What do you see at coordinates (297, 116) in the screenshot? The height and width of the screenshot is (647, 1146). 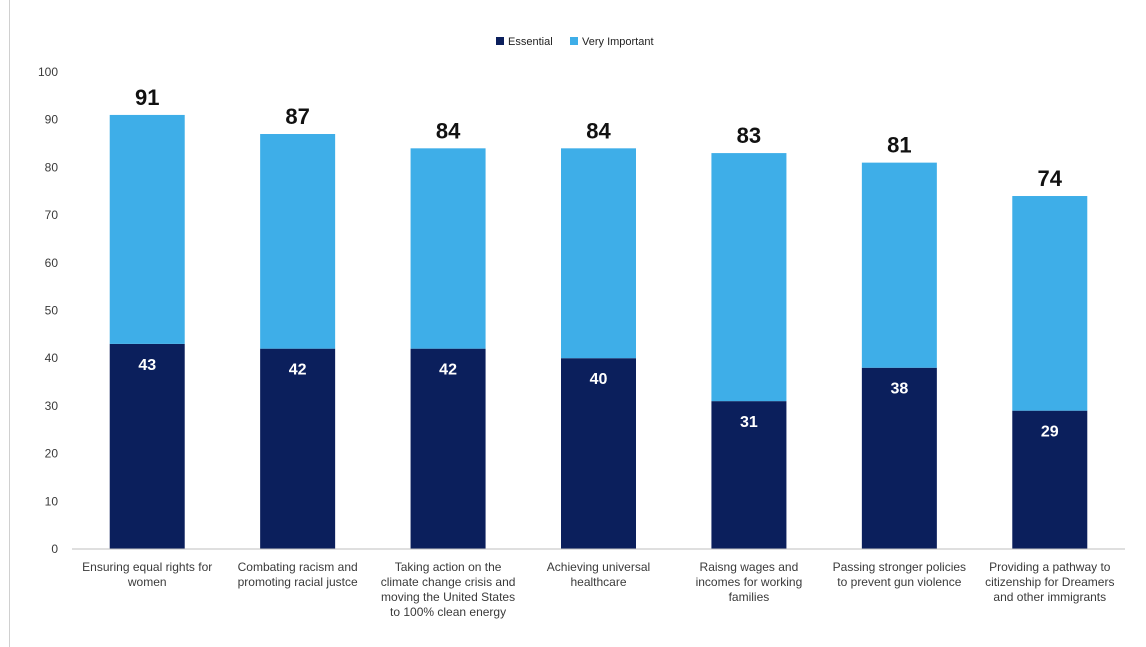 I see `data-label-total: 87` at bounding box center [297, 116].